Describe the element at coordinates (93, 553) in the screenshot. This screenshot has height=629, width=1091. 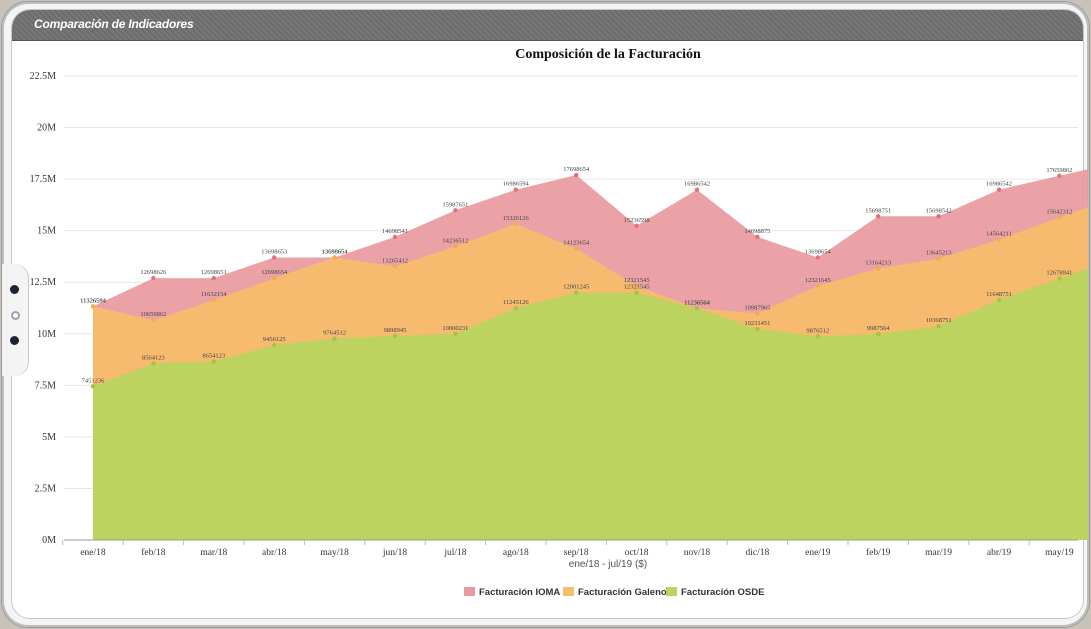
I see `x-tick-label: ene/18` at that location.